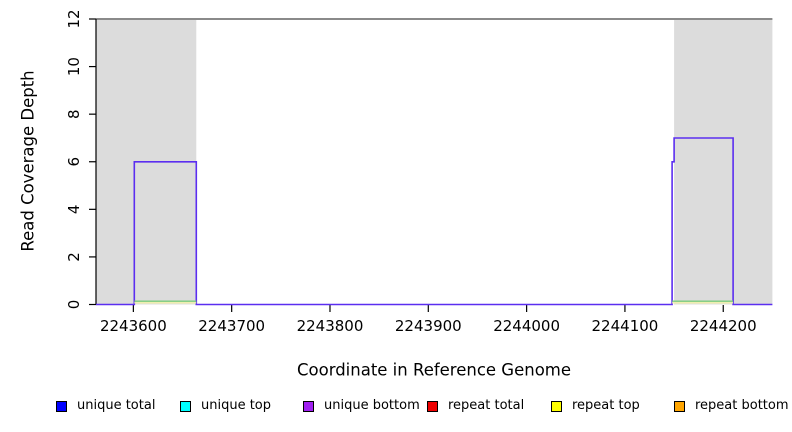 The height and width of the screenshot is (432, 792). I want to click on legend-item-unique-top: unique top, so click(225, 406).